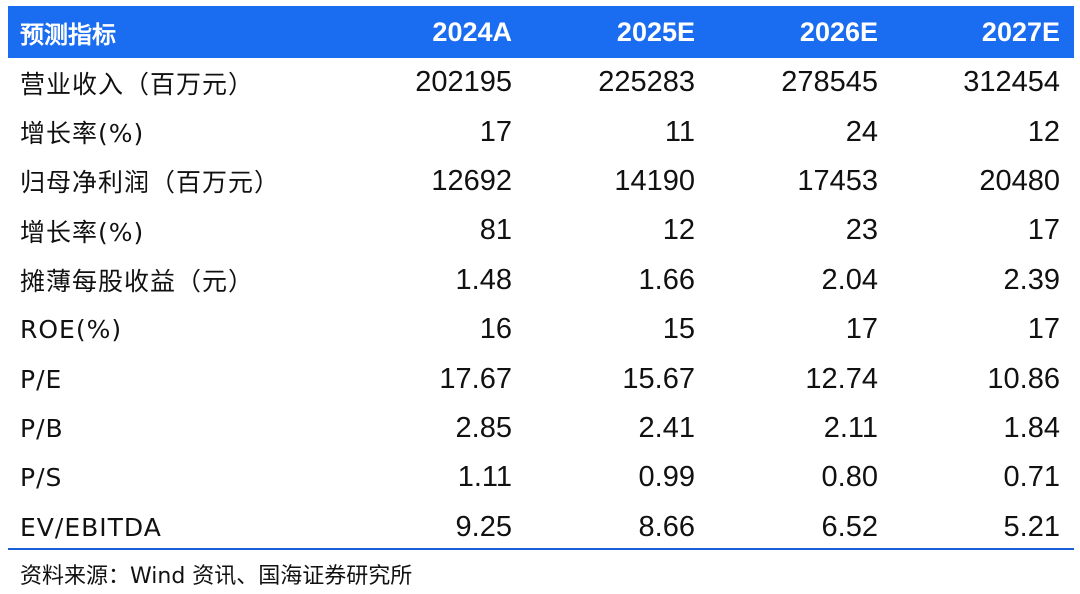 This screenshot has width=1080, height=594. What do you see at coordinates (483, 526) in the screenshot?
I see `cell-value: 9.25` at bounding box center [483, 526].